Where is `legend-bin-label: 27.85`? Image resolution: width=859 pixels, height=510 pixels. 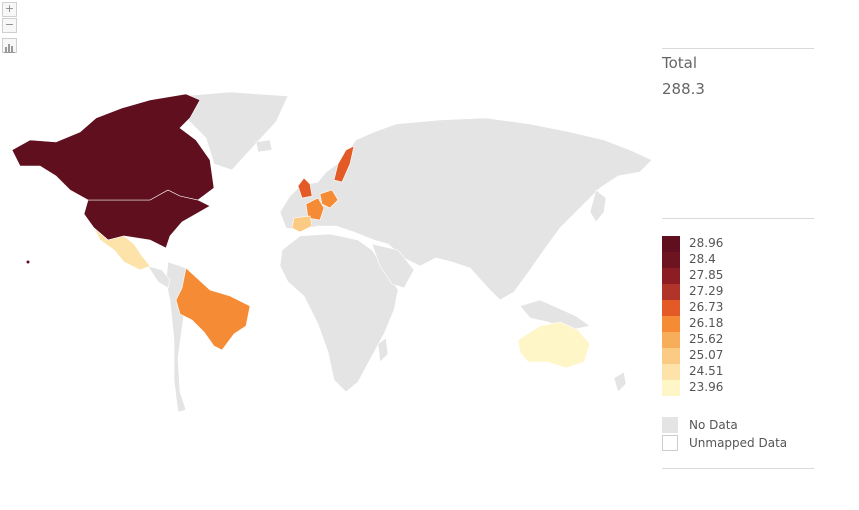 legend-bin-label: 27.85 is located at coordinates (706, 275).